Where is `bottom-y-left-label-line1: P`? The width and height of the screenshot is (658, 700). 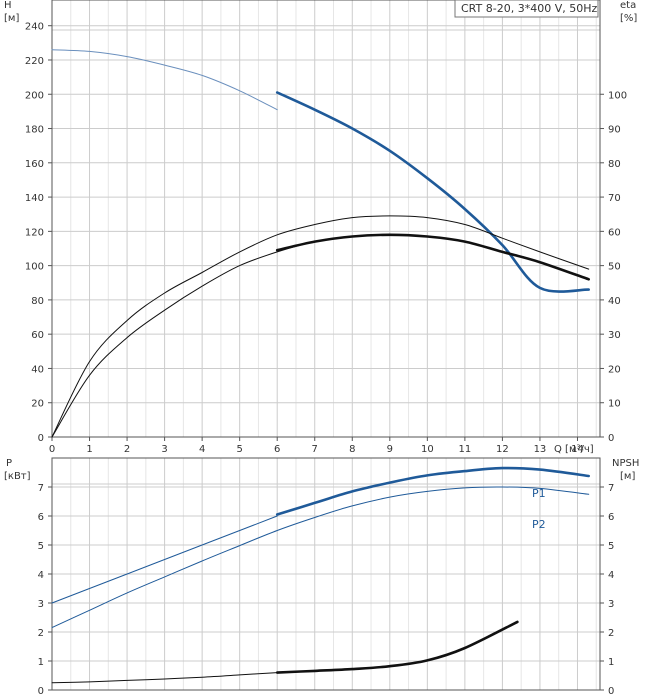
bottom-y-left-label-line1: P is located at coordinates (9, 463).